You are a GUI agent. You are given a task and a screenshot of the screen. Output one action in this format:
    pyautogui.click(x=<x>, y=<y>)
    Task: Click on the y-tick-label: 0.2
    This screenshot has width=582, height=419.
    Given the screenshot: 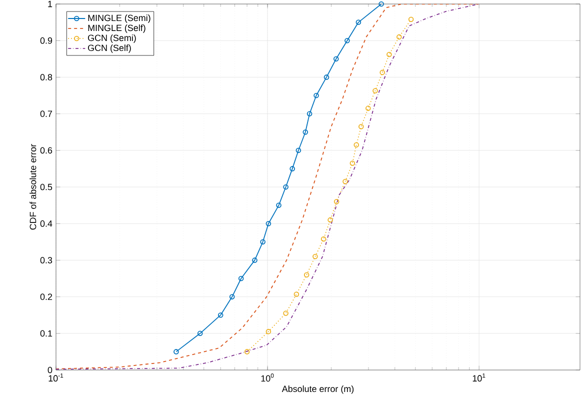 What is the action you would take?
    pyautogui.click(x=46, y=297)
    